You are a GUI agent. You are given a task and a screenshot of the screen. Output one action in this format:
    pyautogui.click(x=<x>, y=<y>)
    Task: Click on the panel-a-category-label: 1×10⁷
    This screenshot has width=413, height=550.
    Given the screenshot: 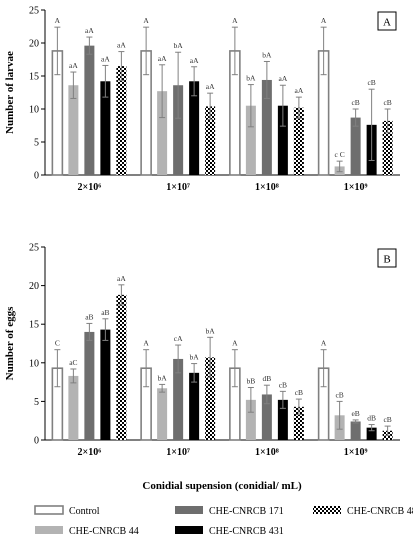 What is the action you would take?
    pyautogui.click(x=178, y=187)
    